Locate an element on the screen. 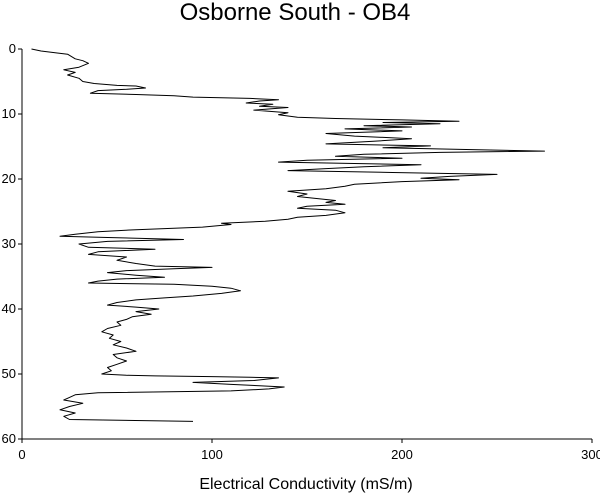 This screenshot has width=600, height=493. x-tick-label: 100 is located at coordinates (212, 454).